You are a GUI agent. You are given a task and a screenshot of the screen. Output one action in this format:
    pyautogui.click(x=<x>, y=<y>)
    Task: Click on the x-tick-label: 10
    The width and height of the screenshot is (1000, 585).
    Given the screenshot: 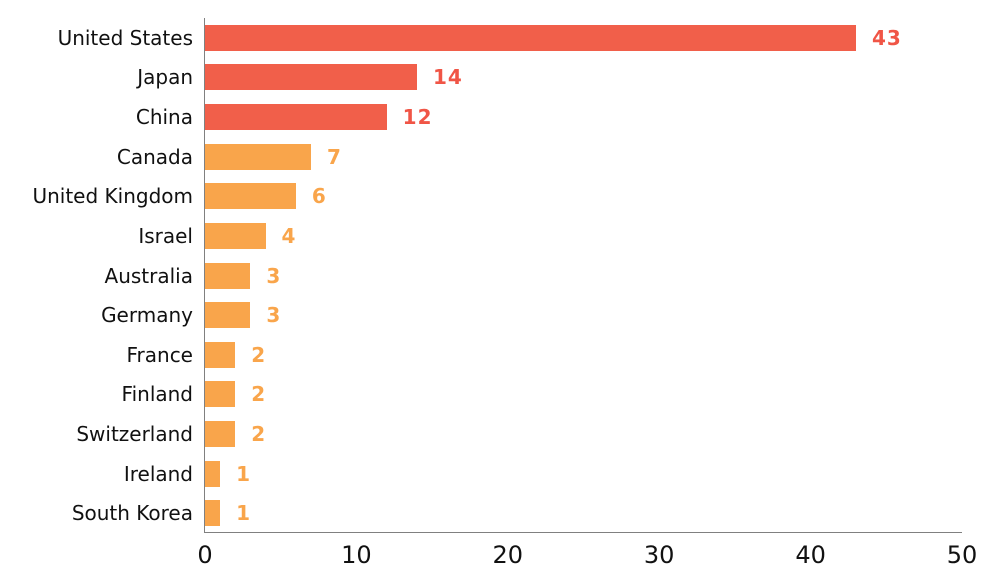 What is the action you would take?
    pyautogui.click(x=356, y=555)
    